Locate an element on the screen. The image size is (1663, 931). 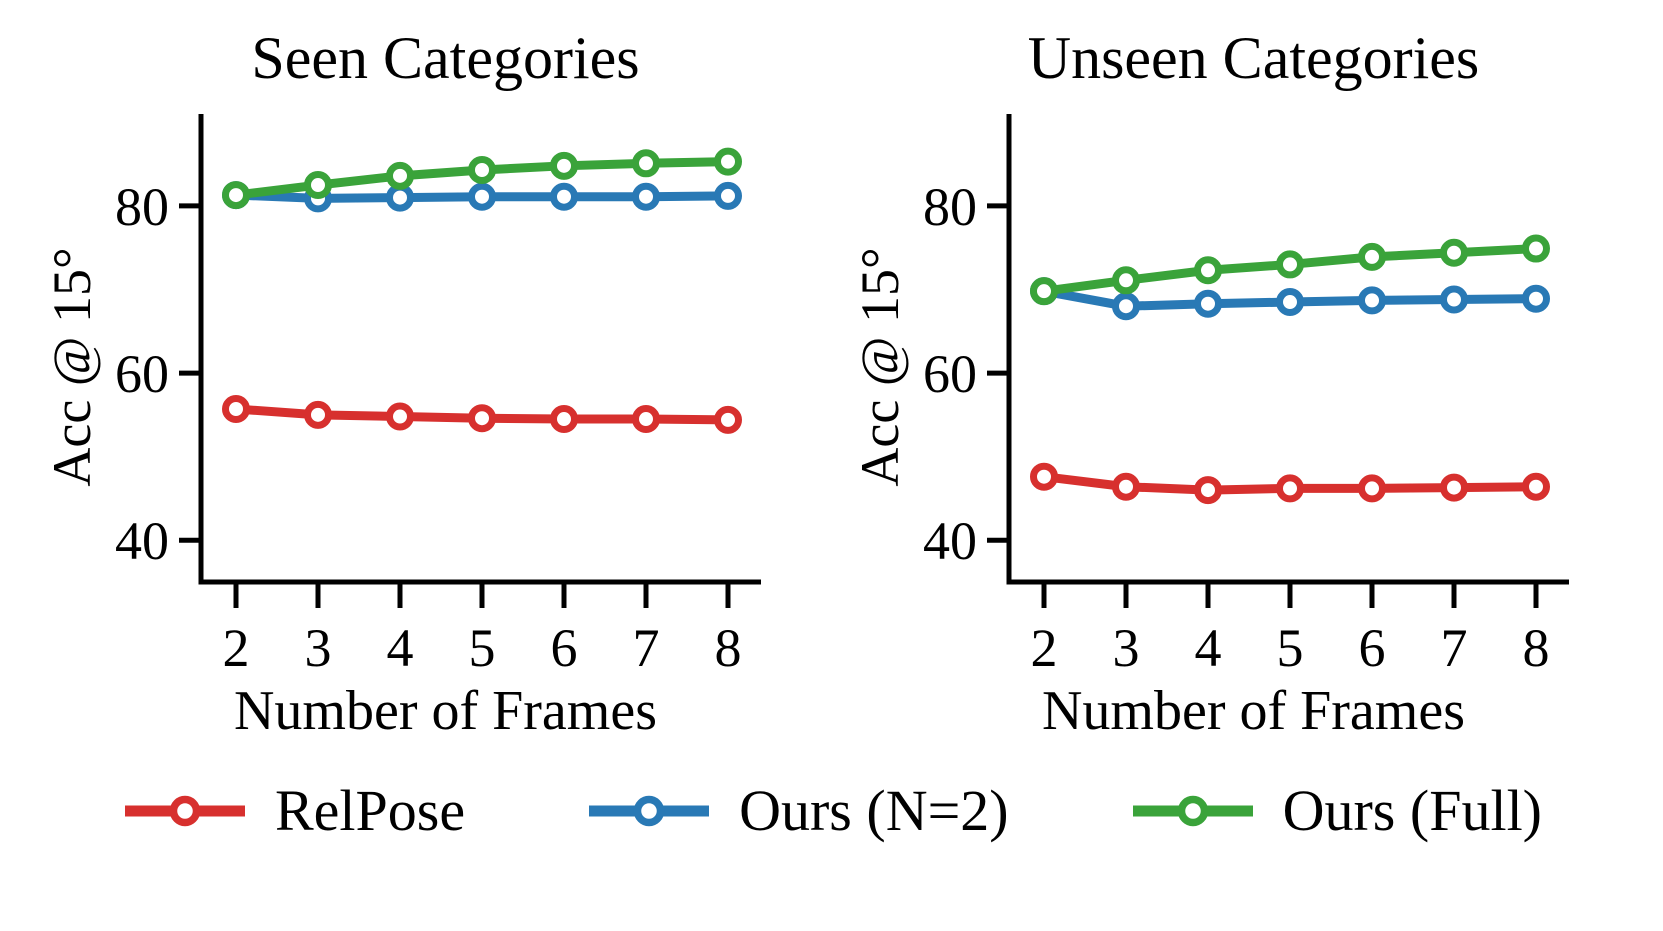
series-ours-n-2- is located at coordinates (1289, 299).